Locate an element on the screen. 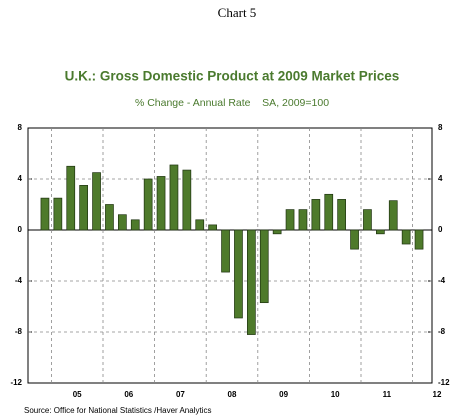 The image size is (475, 419). chart-subtitle: % Change - Annual Rate SA, 2009=100 is located at coordinates (232, 103).